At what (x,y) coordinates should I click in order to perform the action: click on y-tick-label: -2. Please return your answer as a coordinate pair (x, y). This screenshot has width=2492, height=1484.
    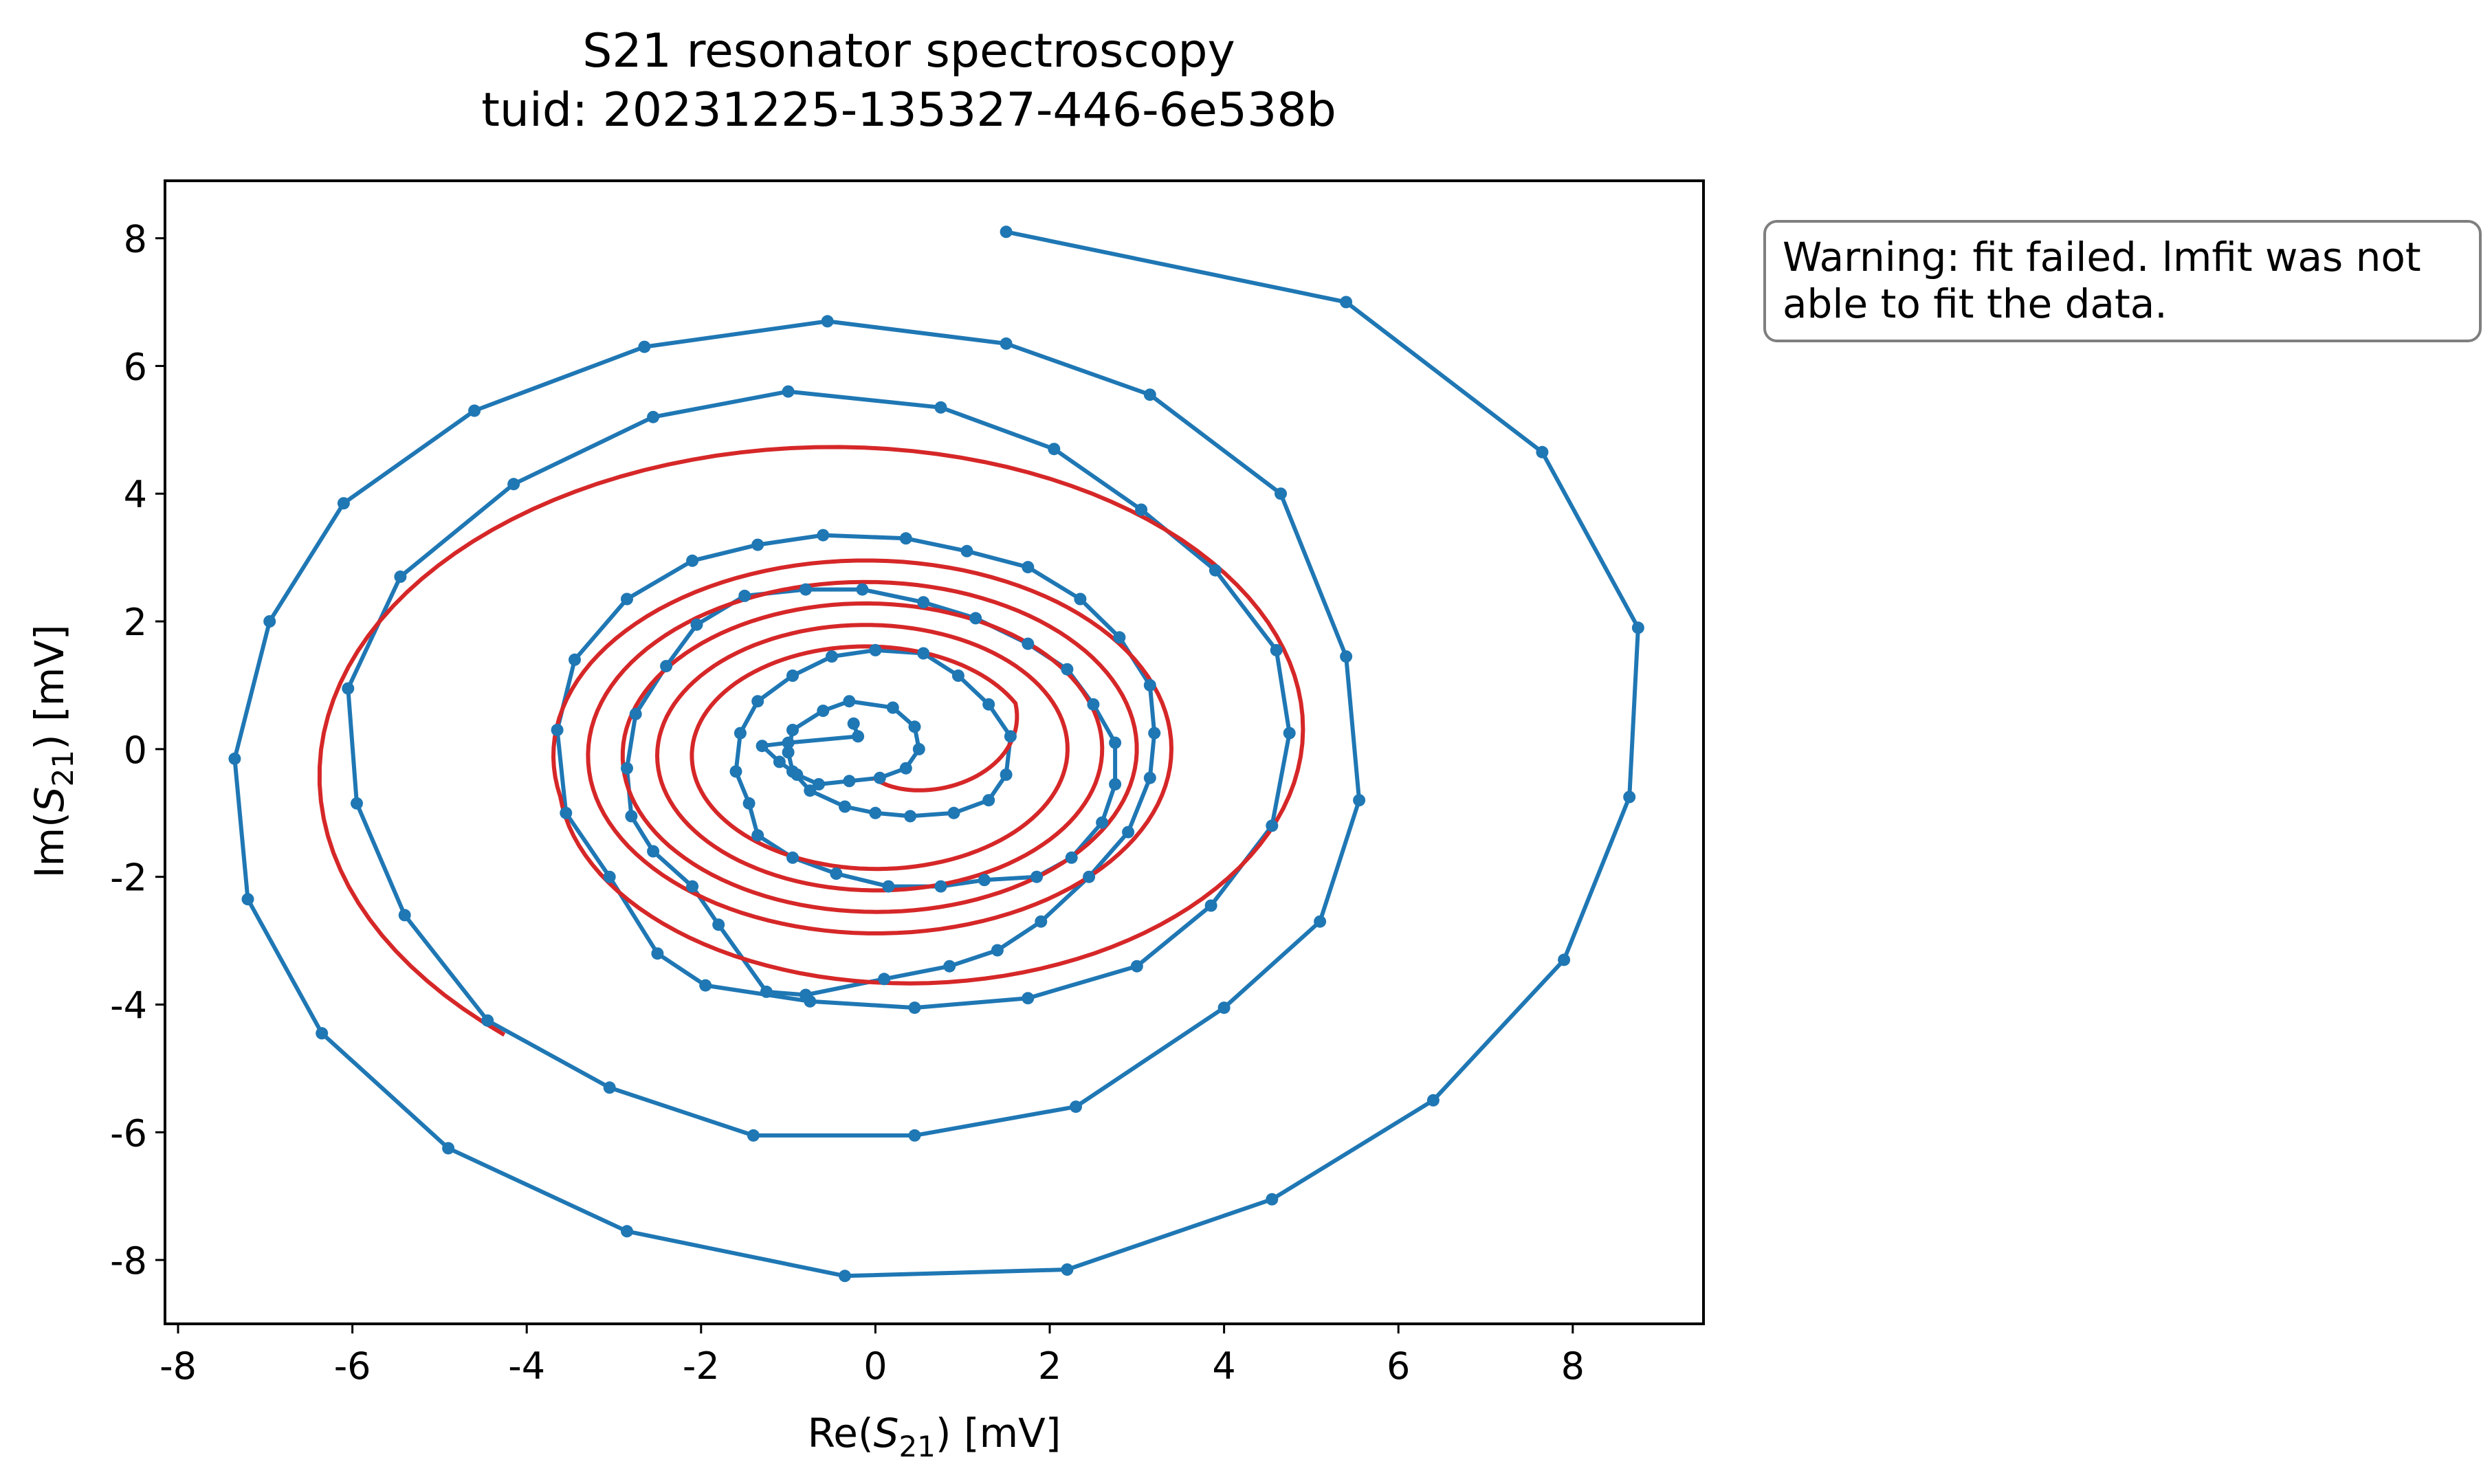
    Looking at the image, I should click on (128, 878).